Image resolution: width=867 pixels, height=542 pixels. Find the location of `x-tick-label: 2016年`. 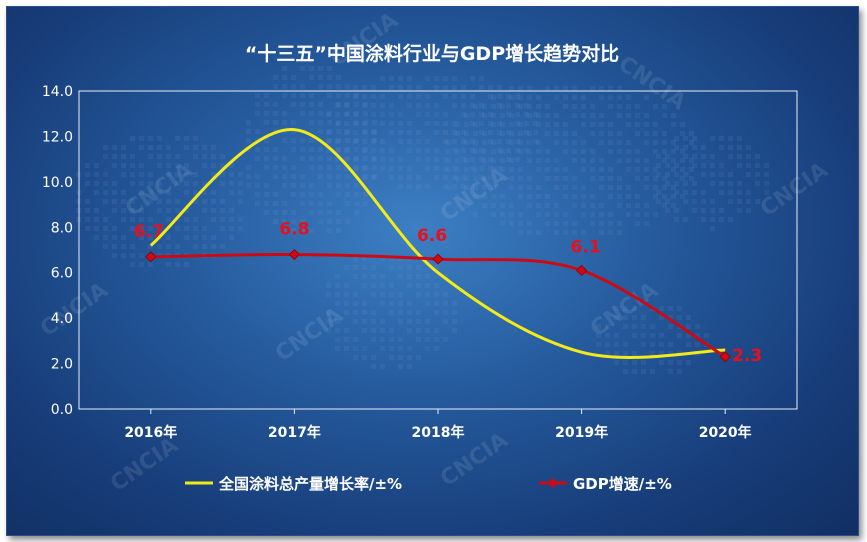

x-tick-label: 2016年 is located at coordinates (150, 432).